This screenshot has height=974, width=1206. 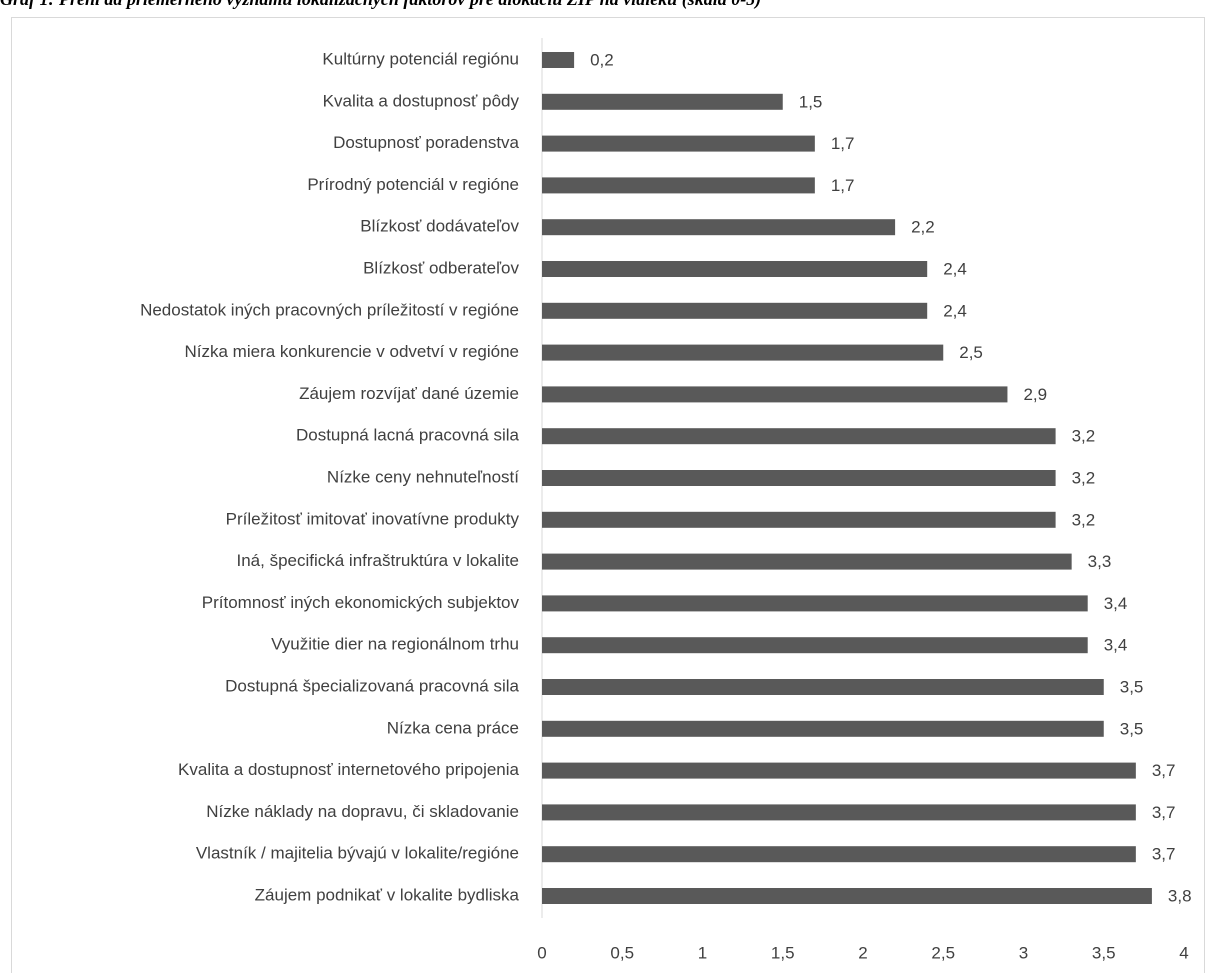 I want to click on category-label: Dostupnosť poradenstva, so click(x=426, y=142).